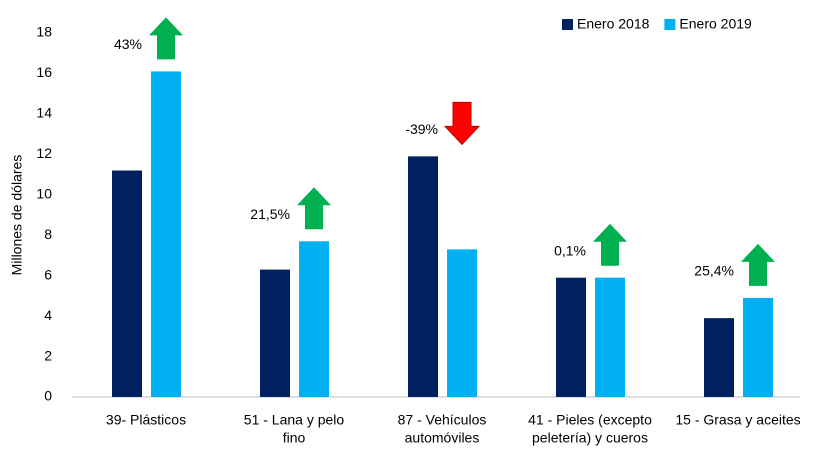 The width and height of the screenshot is (817, 450). Describe the element at coordinates (44, 193) in the screenshot. I see `y-tick-label: 10` at that location.